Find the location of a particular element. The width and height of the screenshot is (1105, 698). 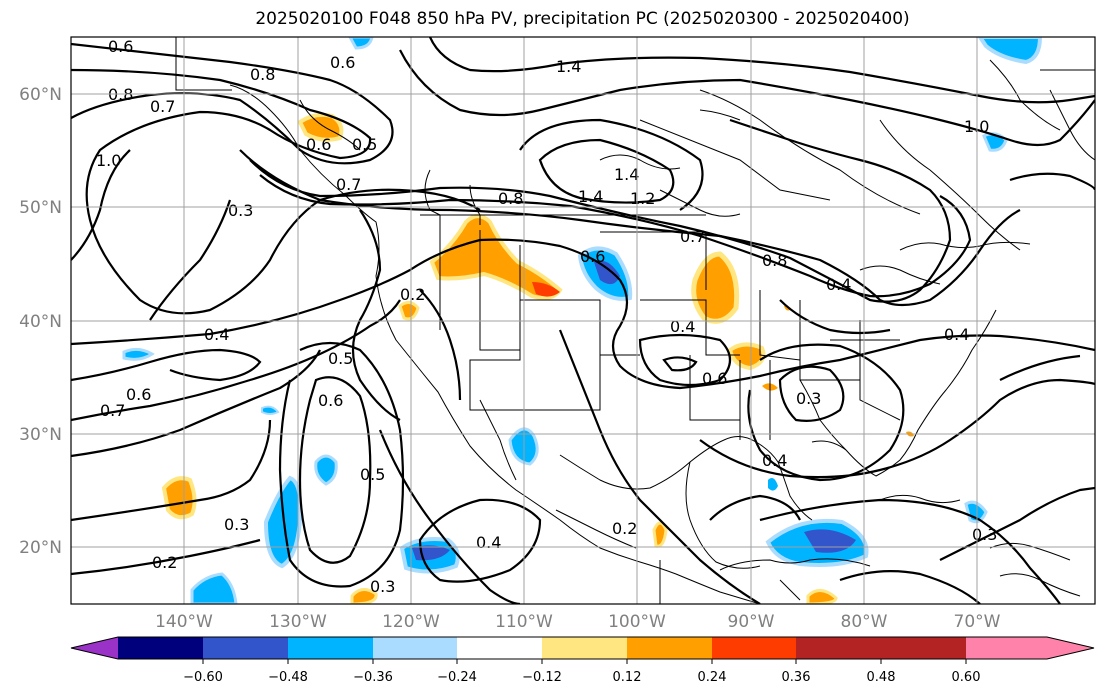

colorbar-tick-label: 0.24 is located at coordinates (712, 677).